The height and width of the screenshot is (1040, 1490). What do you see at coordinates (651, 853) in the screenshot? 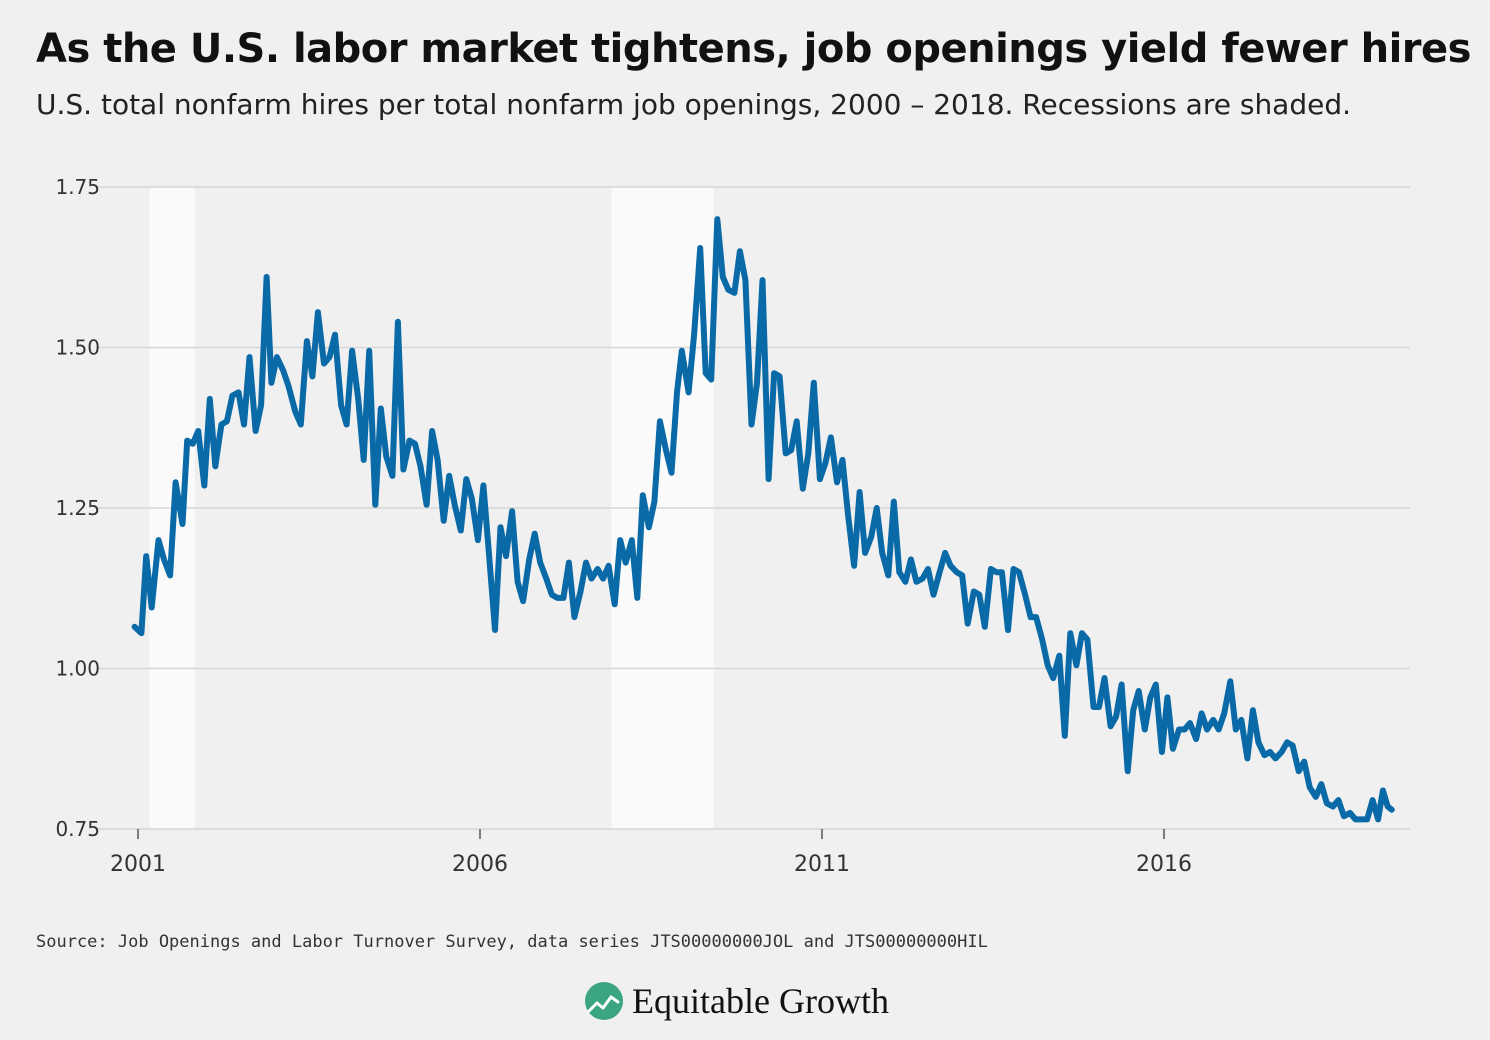
I see `x-axis-ticks: 2001 2006 2011 2016` at bounding box center [651, 853].